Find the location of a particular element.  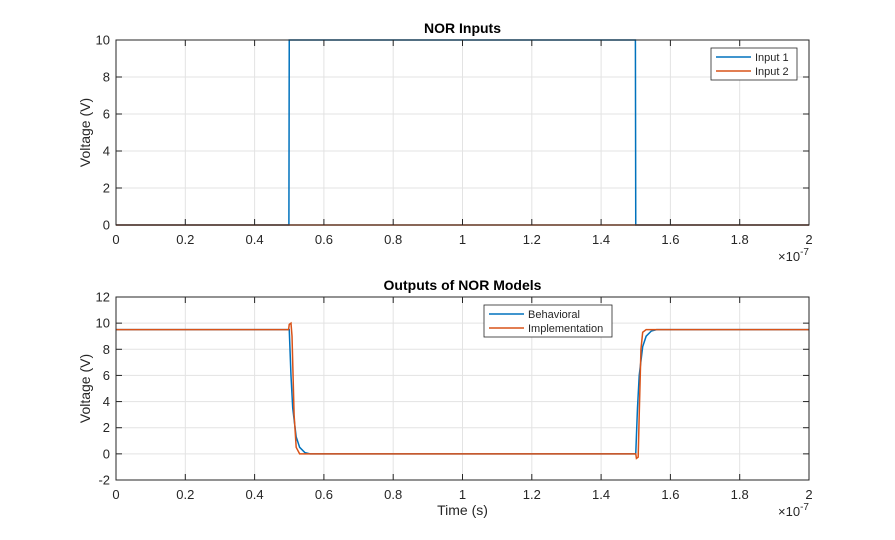

legend-label: Input 1 is located at coordinates (772, 58).